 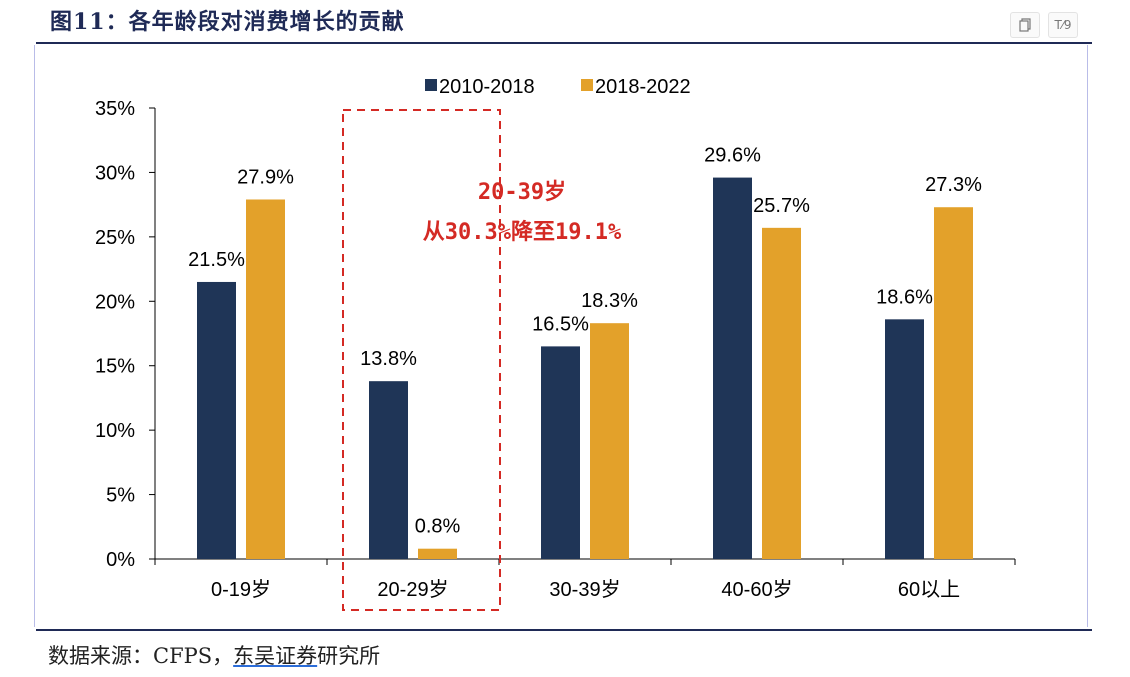 What do you see at coordinates (756, 589) in the screenshot?
I see `x-tick-label: 40-60岁` at bounding box center [756, 589].